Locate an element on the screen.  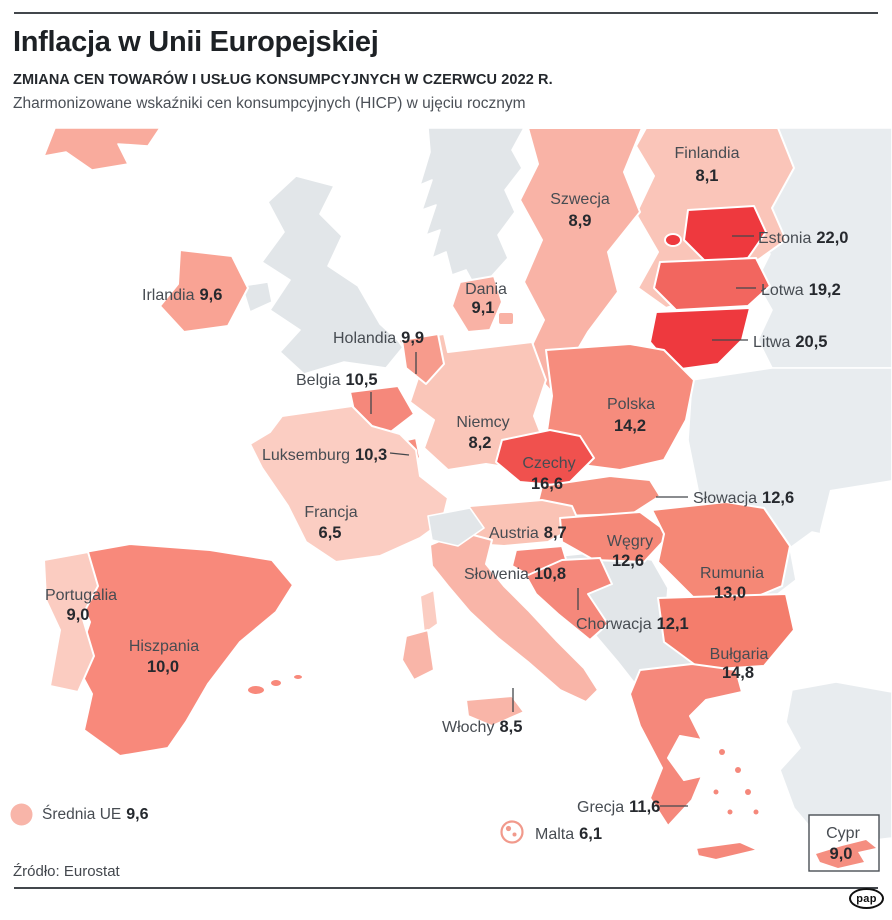
country-label-holandia: Holandia 9,9 is located at coordinates (378, 338).